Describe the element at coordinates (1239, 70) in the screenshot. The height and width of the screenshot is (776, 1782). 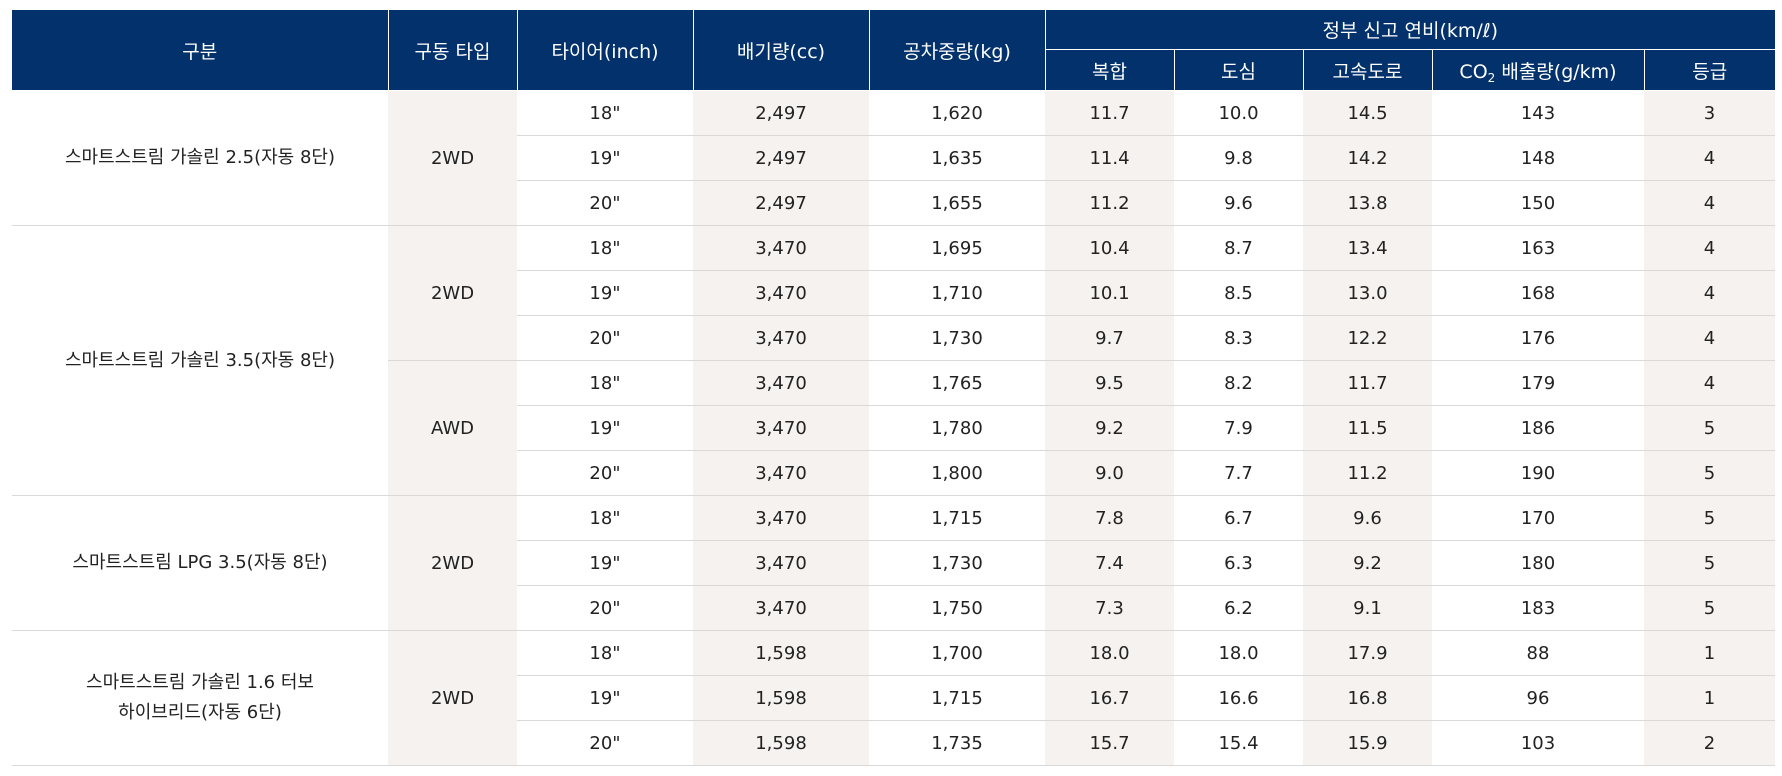
I see `header-city: 도심` at that location.